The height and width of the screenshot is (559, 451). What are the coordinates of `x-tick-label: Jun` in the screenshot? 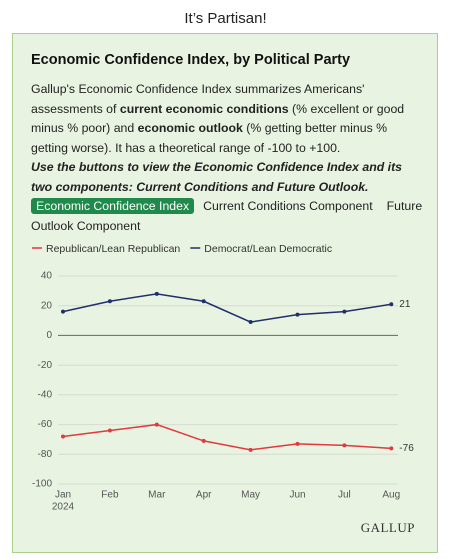 It's located at (297, 495).